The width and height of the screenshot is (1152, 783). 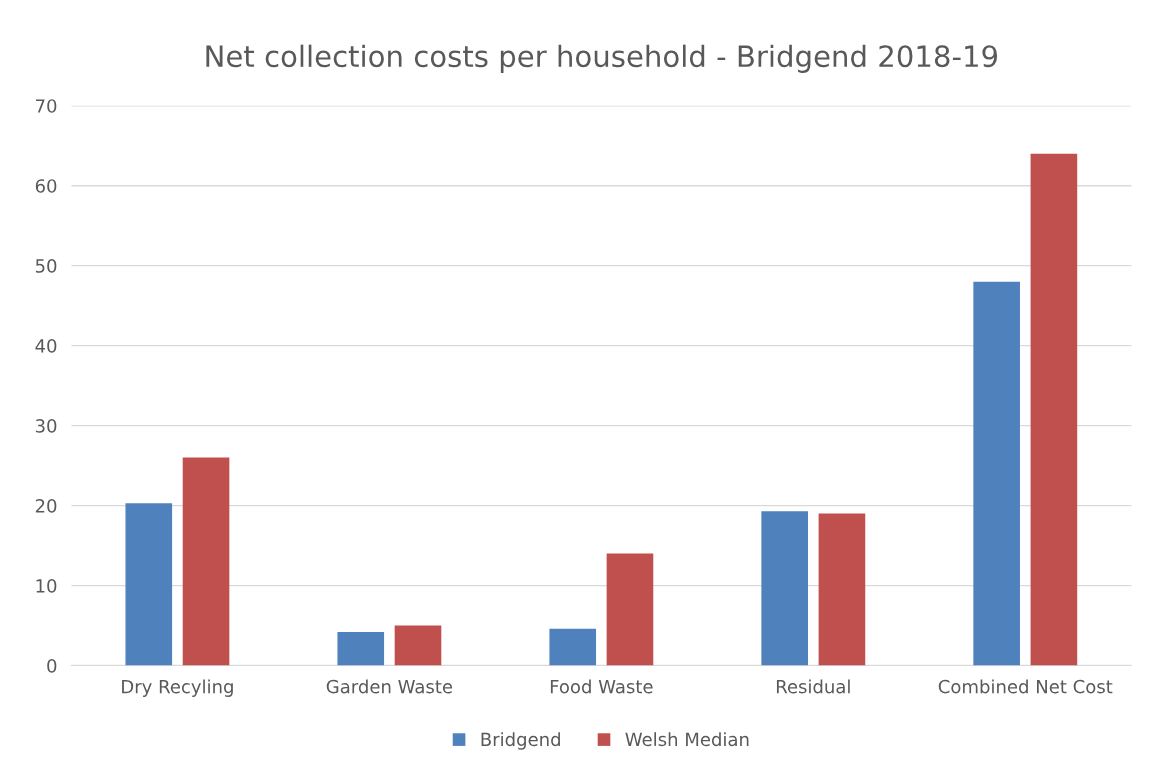 I want to click on x-tick-label: Combined Net Cost, so click(x=1025, y=686).